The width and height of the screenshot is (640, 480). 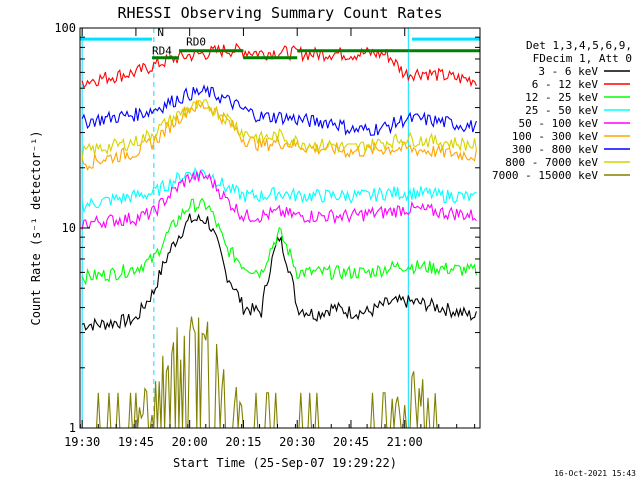 I want to click on legend-label-800-7000-kev: 800 - 7000 keV, so click(x=551, y=162).